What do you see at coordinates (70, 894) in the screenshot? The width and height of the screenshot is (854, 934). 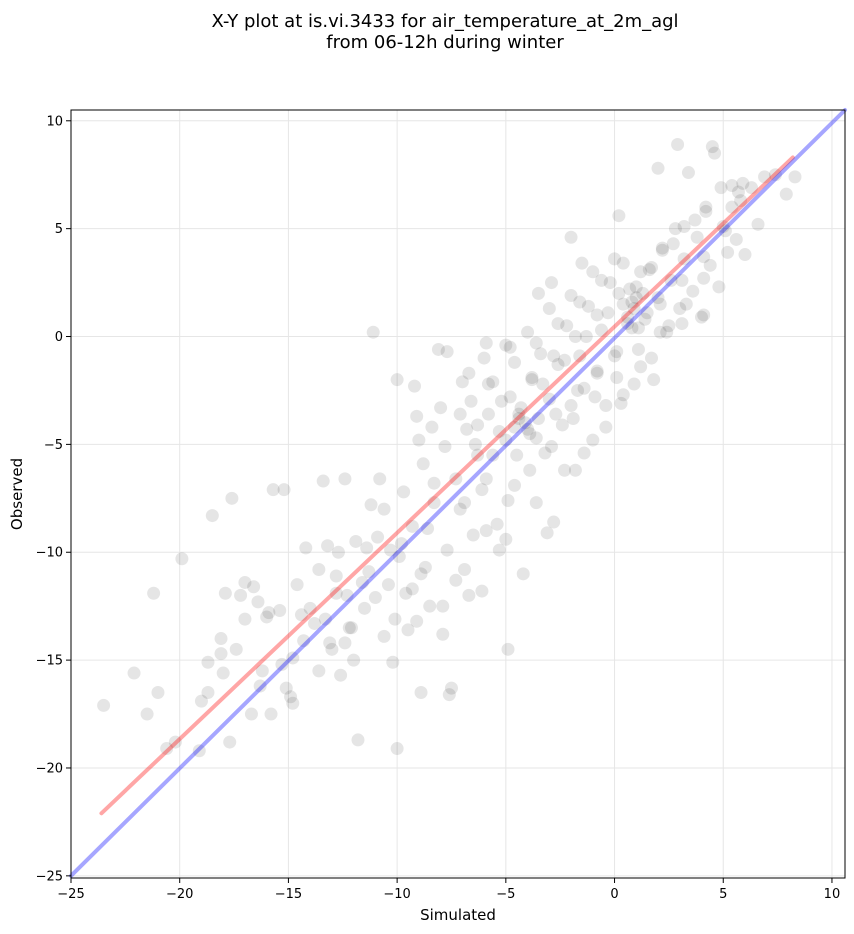 I see `x-tick-label: −25` at bounding box center [70, 894].